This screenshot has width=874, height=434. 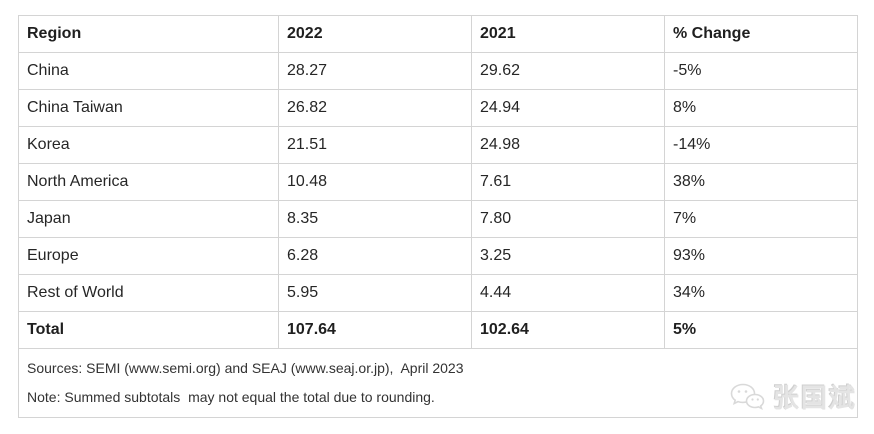 What do you see at coordinates (148, 219) in the screenshot?
I see `cell-region: Japan` at bounding box center [148, 219].